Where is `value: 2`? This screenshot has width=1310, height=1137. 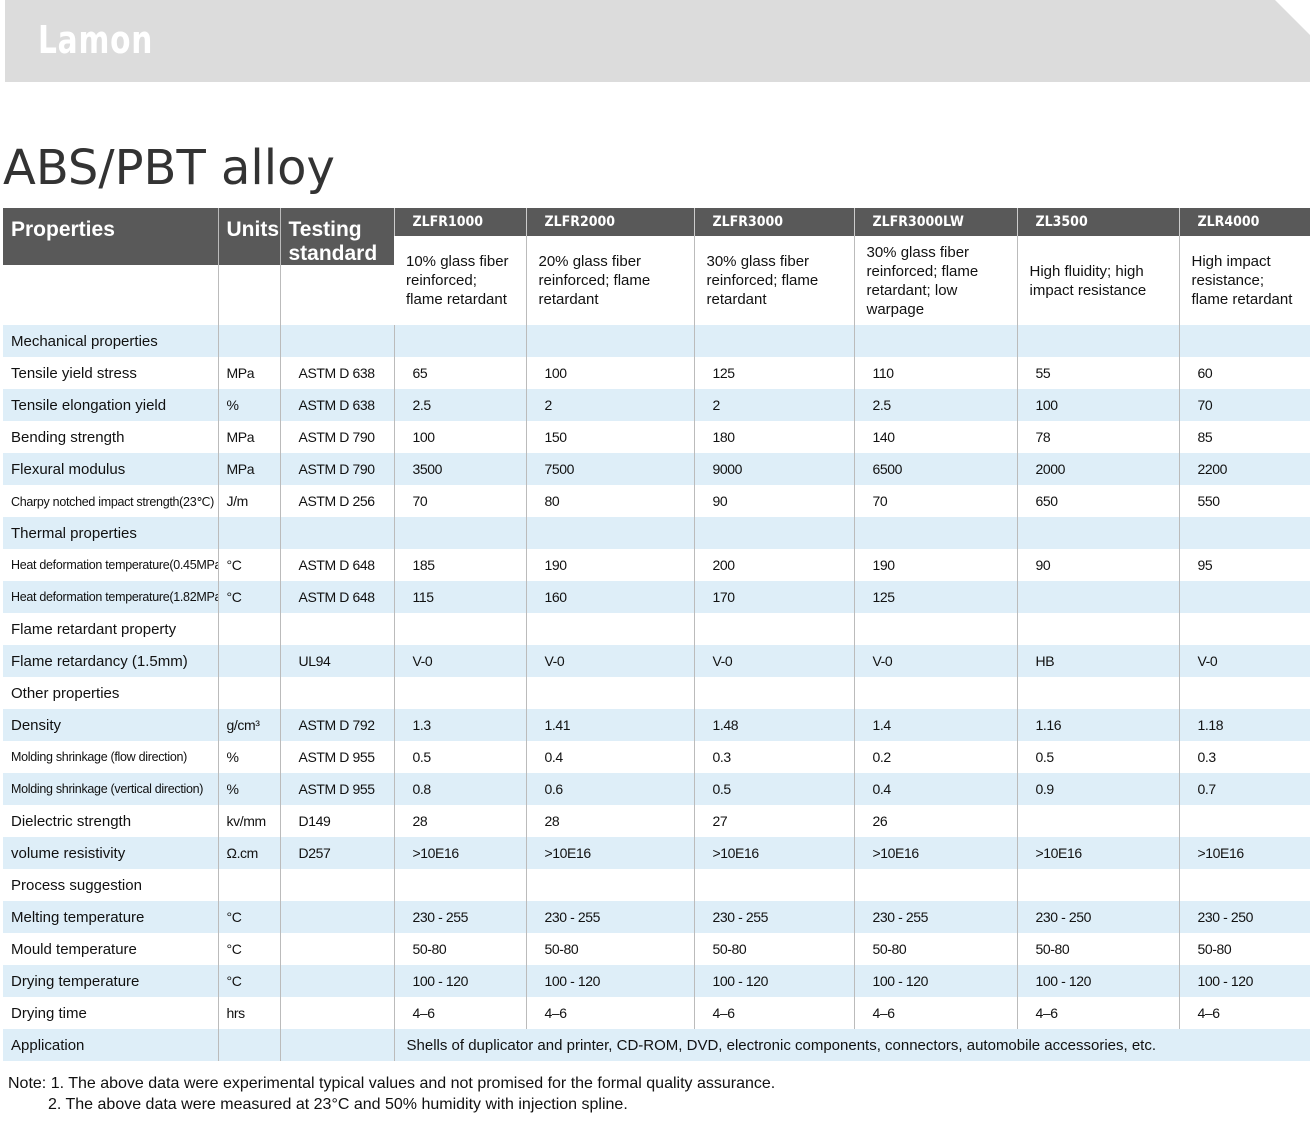
value: 2 is located at coordinates (609, 405).